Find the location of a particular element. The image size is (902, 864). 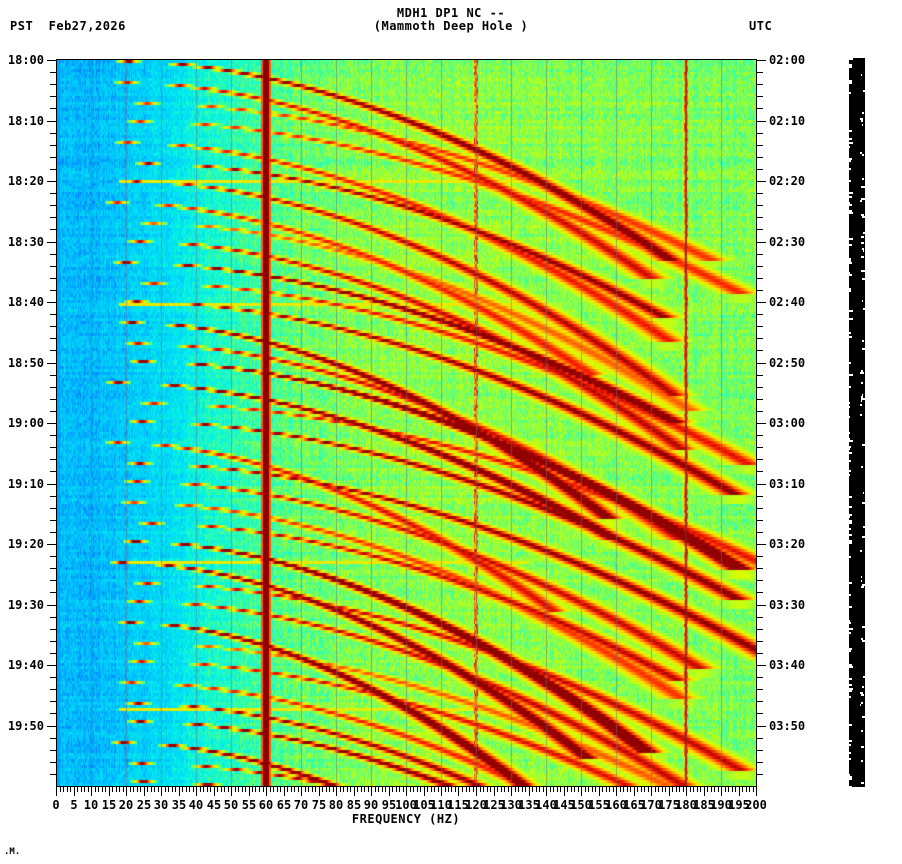

y-axis-label-pst: 18:20 is located at coordinates (25, 181).